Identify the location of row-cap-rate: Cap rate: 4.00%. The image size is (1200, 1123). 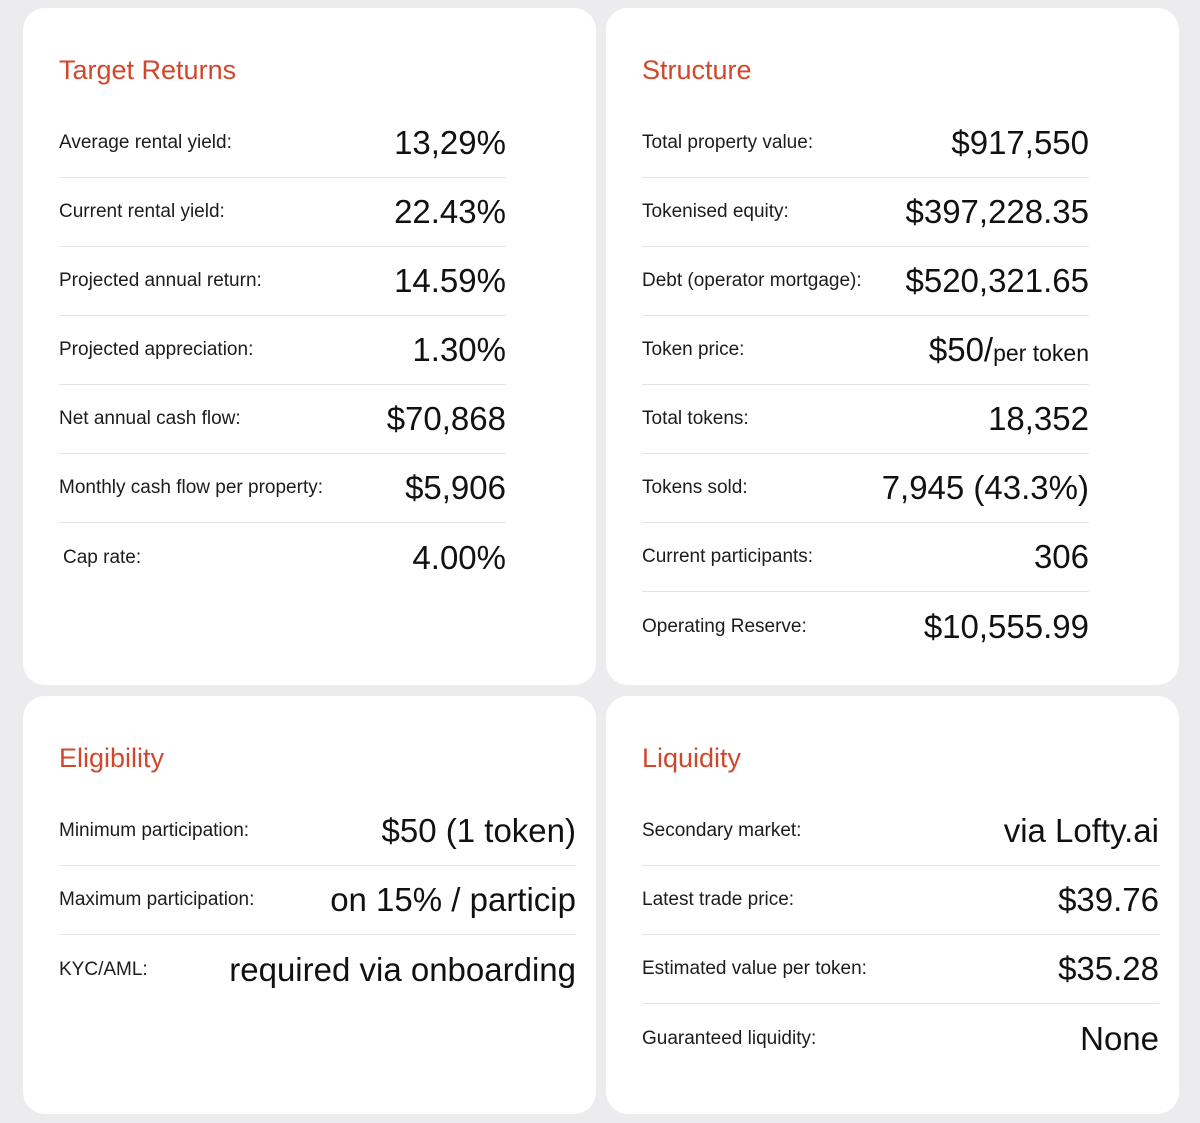
(282, 557).